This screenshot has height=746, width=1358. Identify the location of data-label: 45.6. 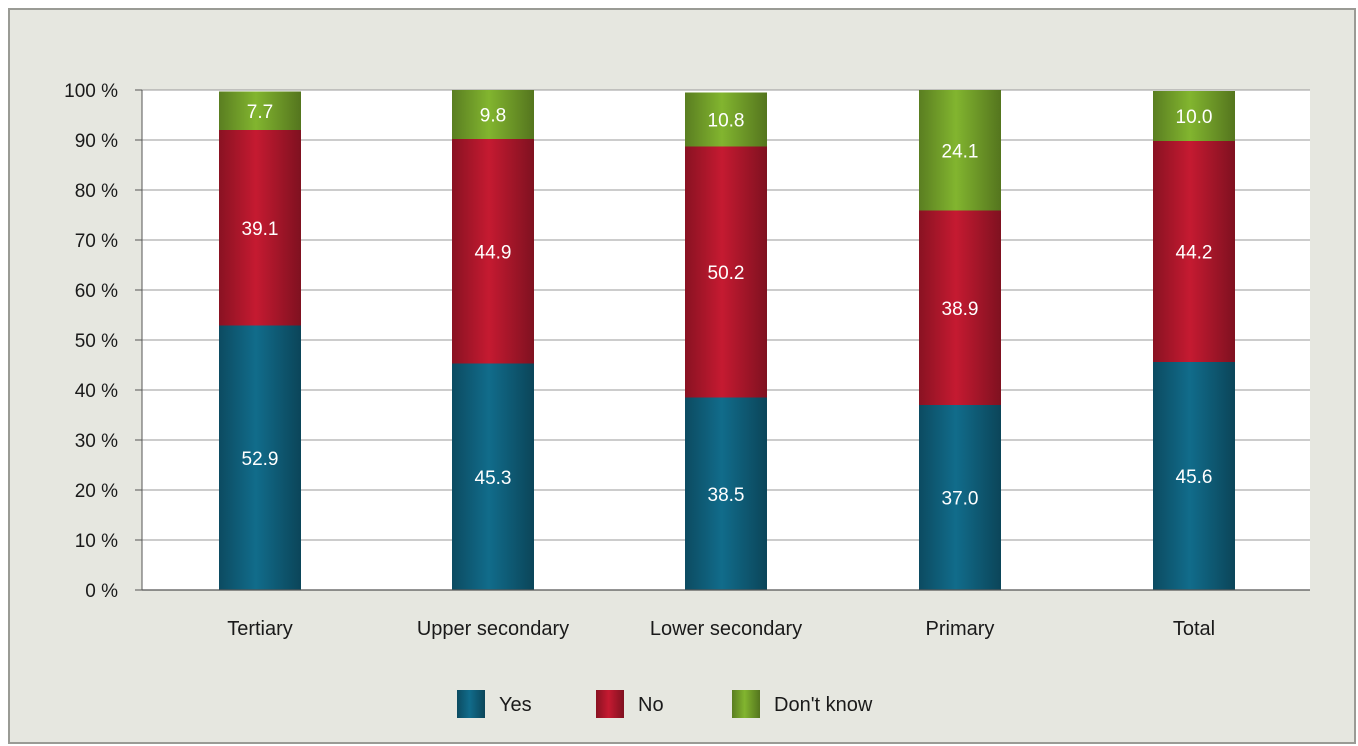
(1194, 477).